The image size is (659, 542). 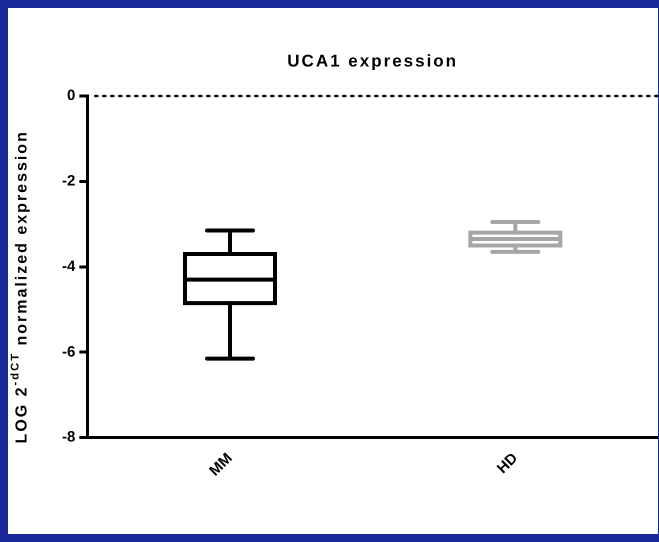 I want to click on y-axis-title: LOG 2-dCT normalized expression, so click(x=20, y=287).